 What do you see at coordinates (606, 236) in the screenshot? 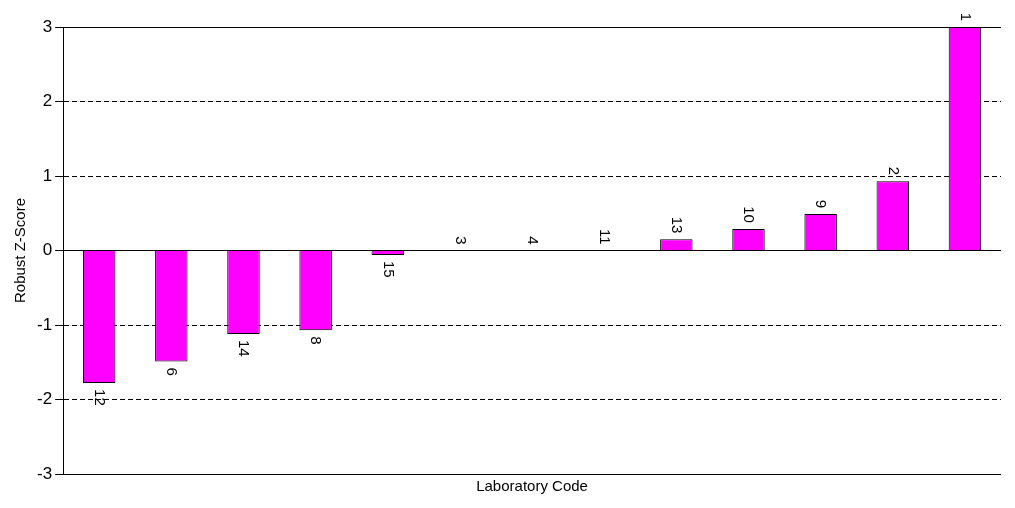
I see `x-tick-label: 11` at bounding box center [606, 236].